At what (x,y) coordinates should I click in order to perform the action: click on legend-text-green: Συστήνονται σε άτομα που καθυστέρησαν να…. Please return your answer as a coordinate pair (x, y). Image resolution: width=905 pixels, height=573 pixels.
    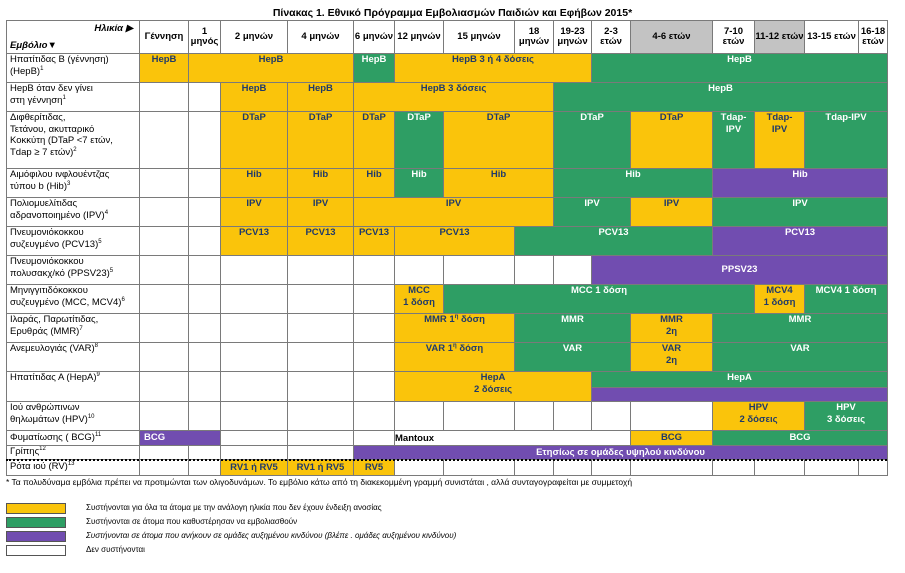
    Looking at the image, I should click on (192, 521).